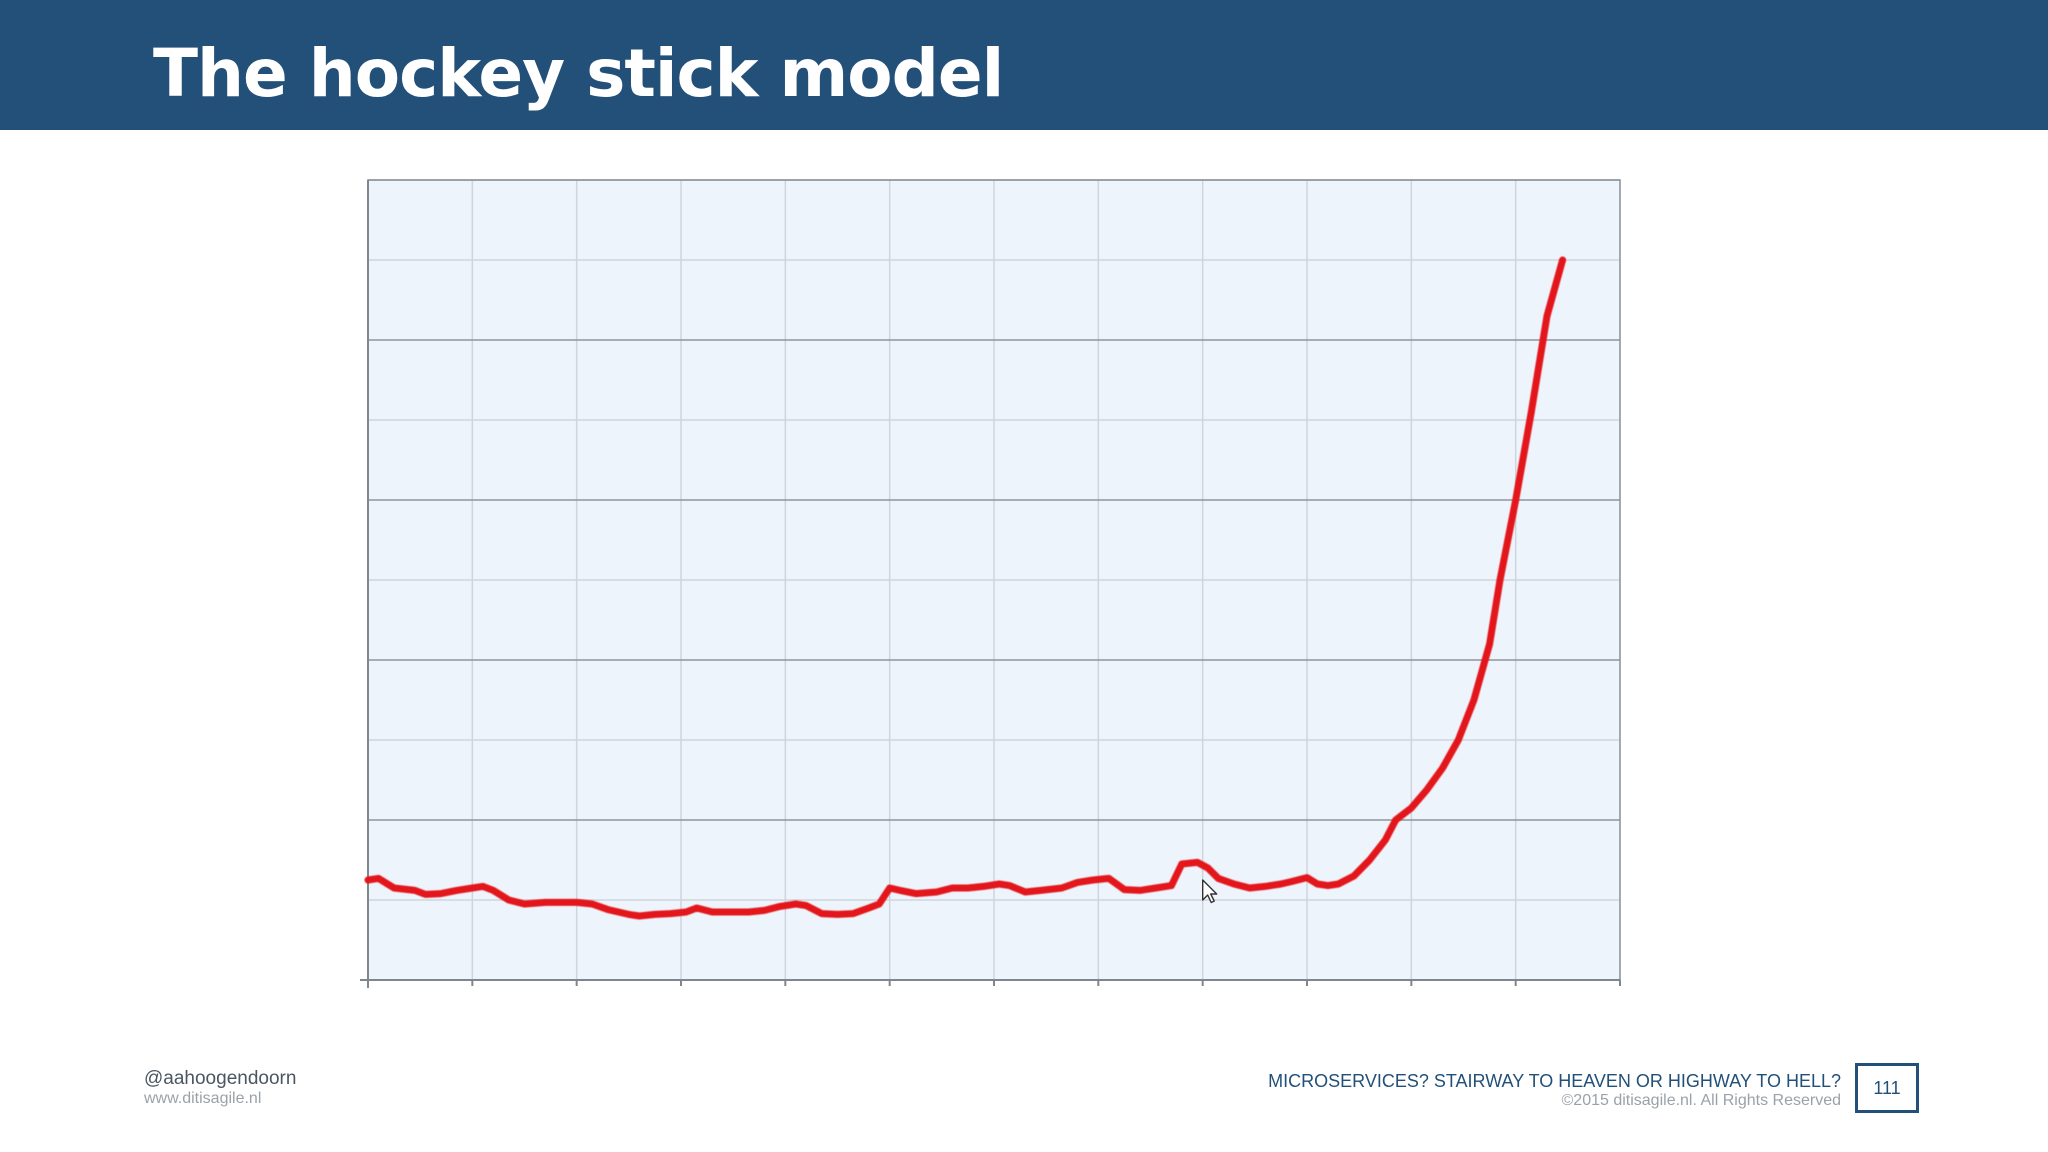 This screenshot has width=2048, height=1152. Describe the element at coordinates (203, 1098) in the screenshot. I see `author-website: www.ditisagile.nl` at that location.